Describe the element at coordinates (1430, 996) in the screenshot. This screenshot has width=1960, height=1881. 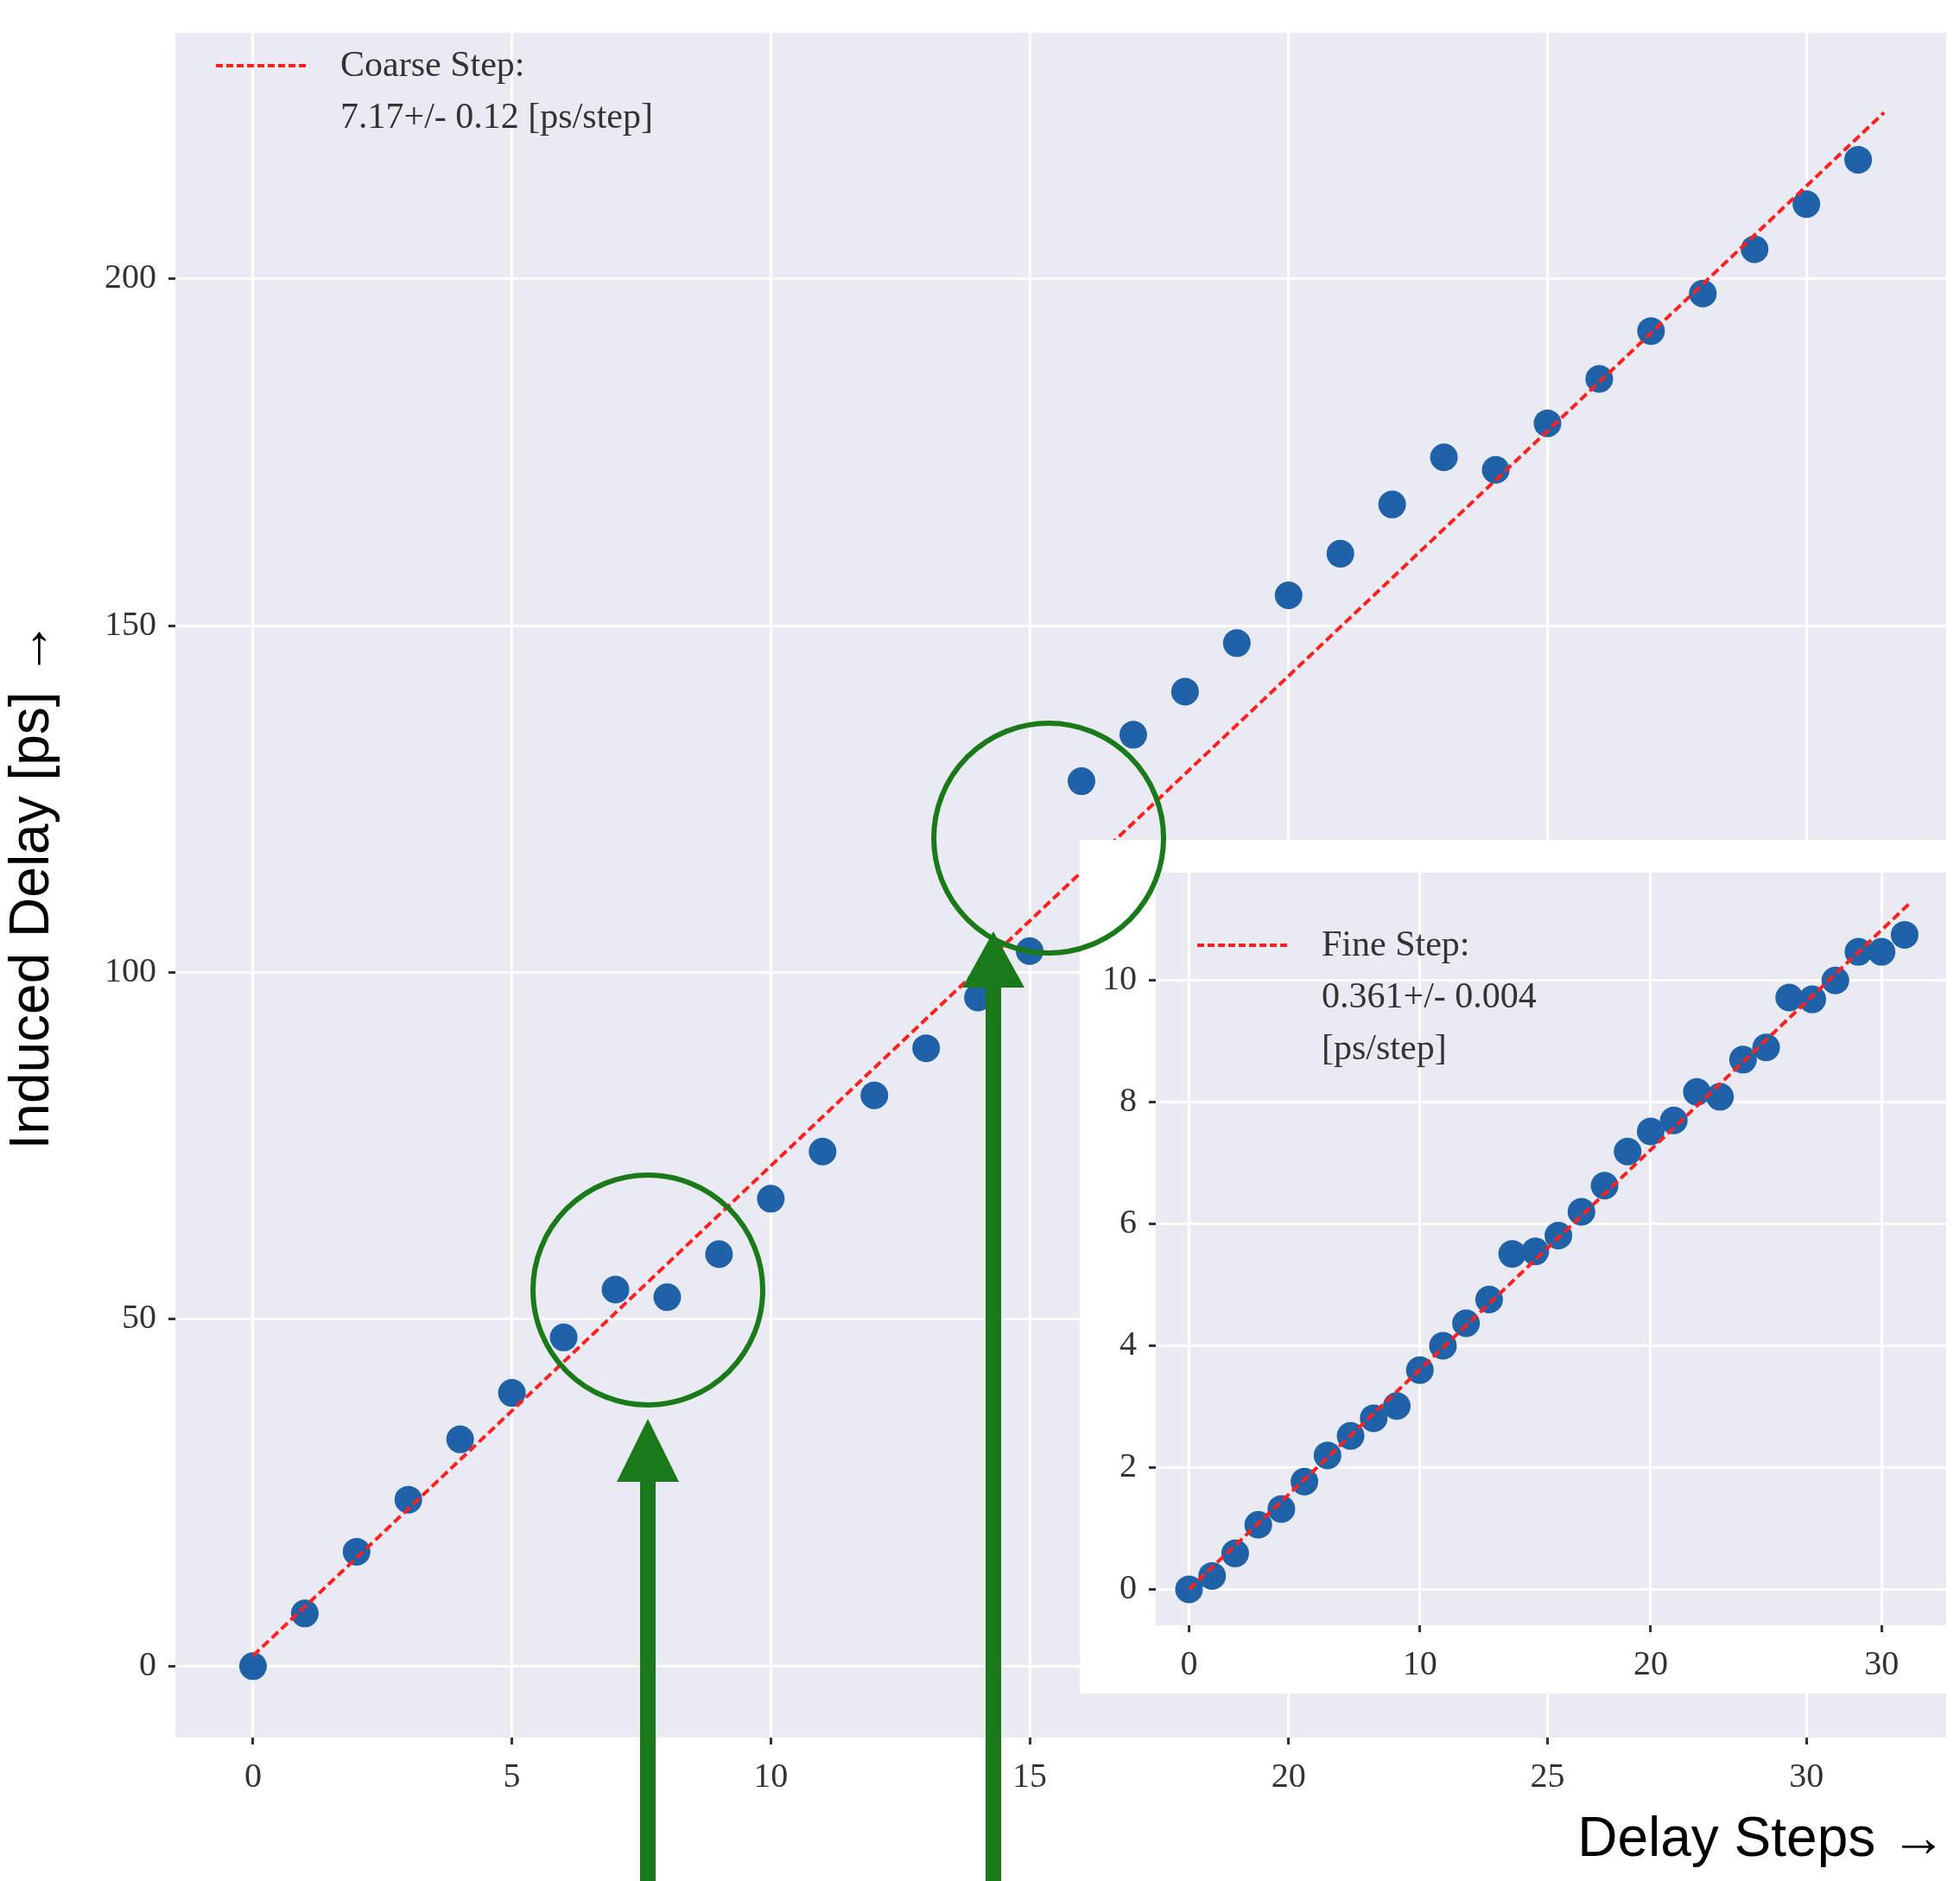
I see `legend-label: Fine Step: 0.361+/- 0.004 [ps/step]` at that location.